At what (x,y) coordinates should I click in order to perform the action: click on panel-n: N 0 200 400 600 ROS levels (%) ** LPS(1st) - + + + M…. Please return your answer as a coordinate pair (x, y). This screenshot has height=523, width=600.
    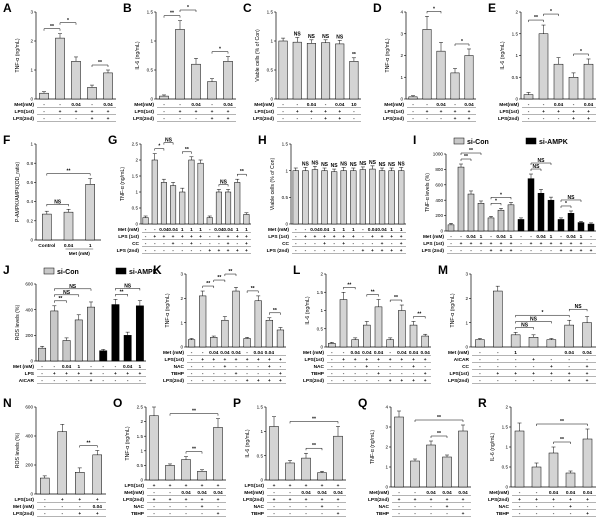
    Looking at the image, I should click on (54, 456).